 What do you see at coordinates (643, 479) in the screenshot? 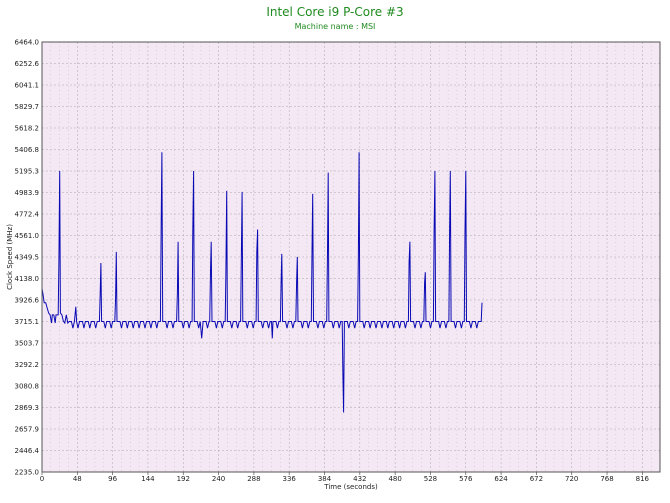
I see `x-tick-label: 816` at bounding box center [643, 479].